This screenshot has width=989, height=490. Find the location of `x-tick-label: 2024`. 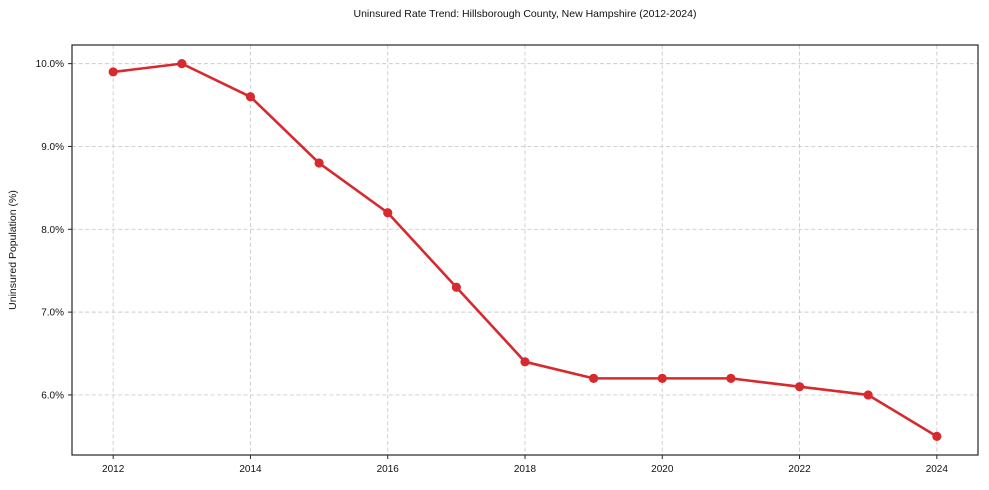

x-tick-label: 2024 is located at coordinates (937, 469).